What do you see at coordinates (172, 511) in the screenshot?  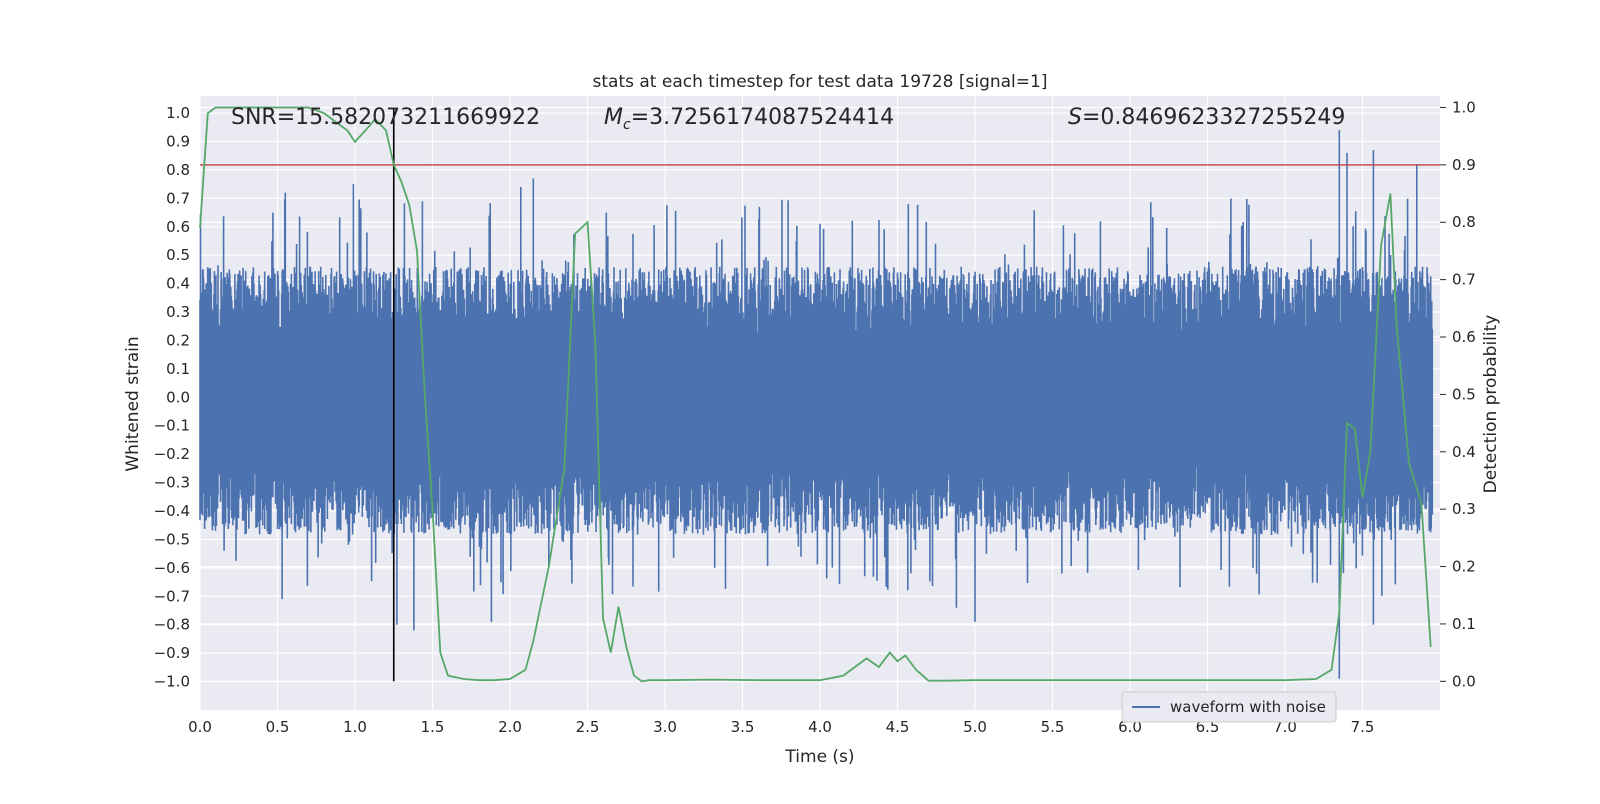 I see `y-tick-label: −0.4` at bounding box center [172, 511].